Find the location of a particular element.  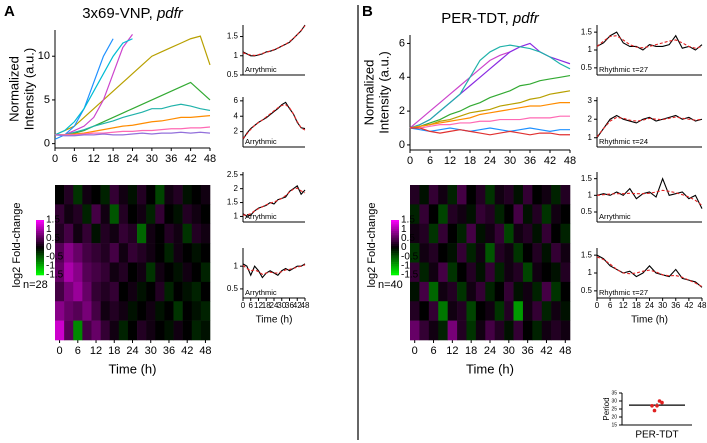

colorbar-tick-label: 1.5 is located at coordinates (408, 220).